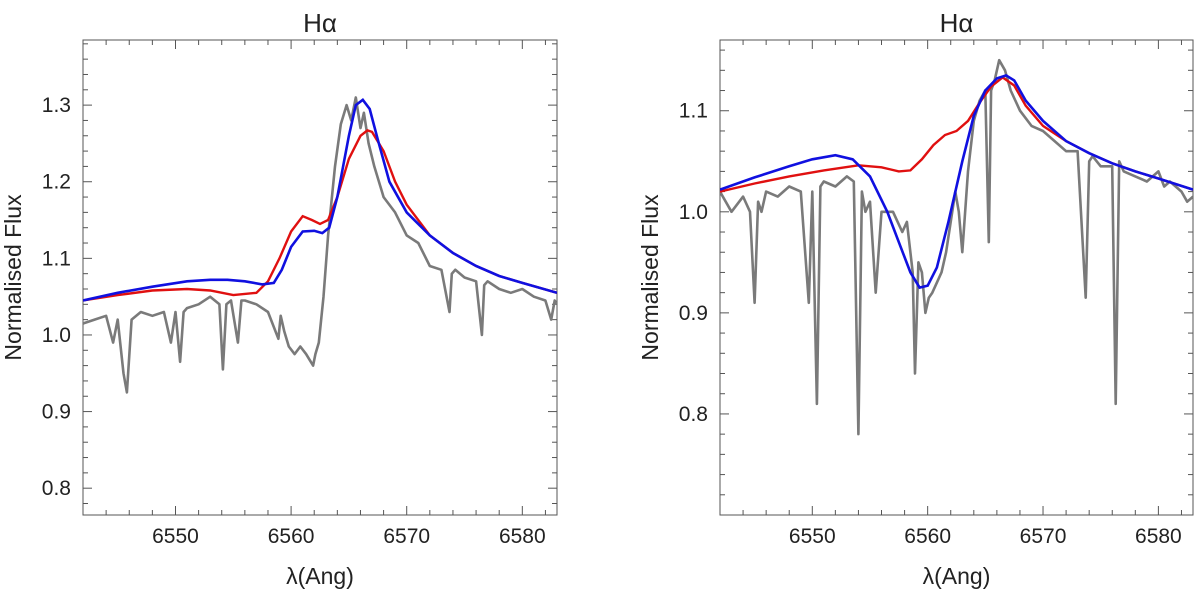 Image resolution: width=1200 pixels, height=598 pixels. What do you see at coordinates (56, 335) in the screenshot?
I see `left-y-tick-label: 1.0` at bounding box center [56, 335].